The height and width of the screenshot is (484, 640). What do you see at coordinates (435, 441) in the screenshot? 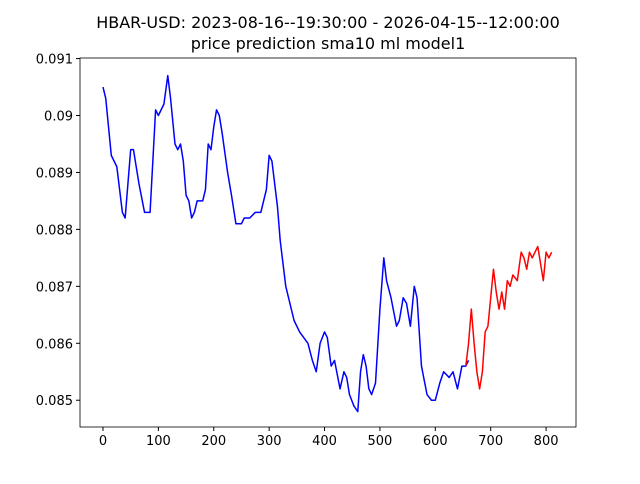
I see `x-tick-label: 600` at bounding box center [435, 441].